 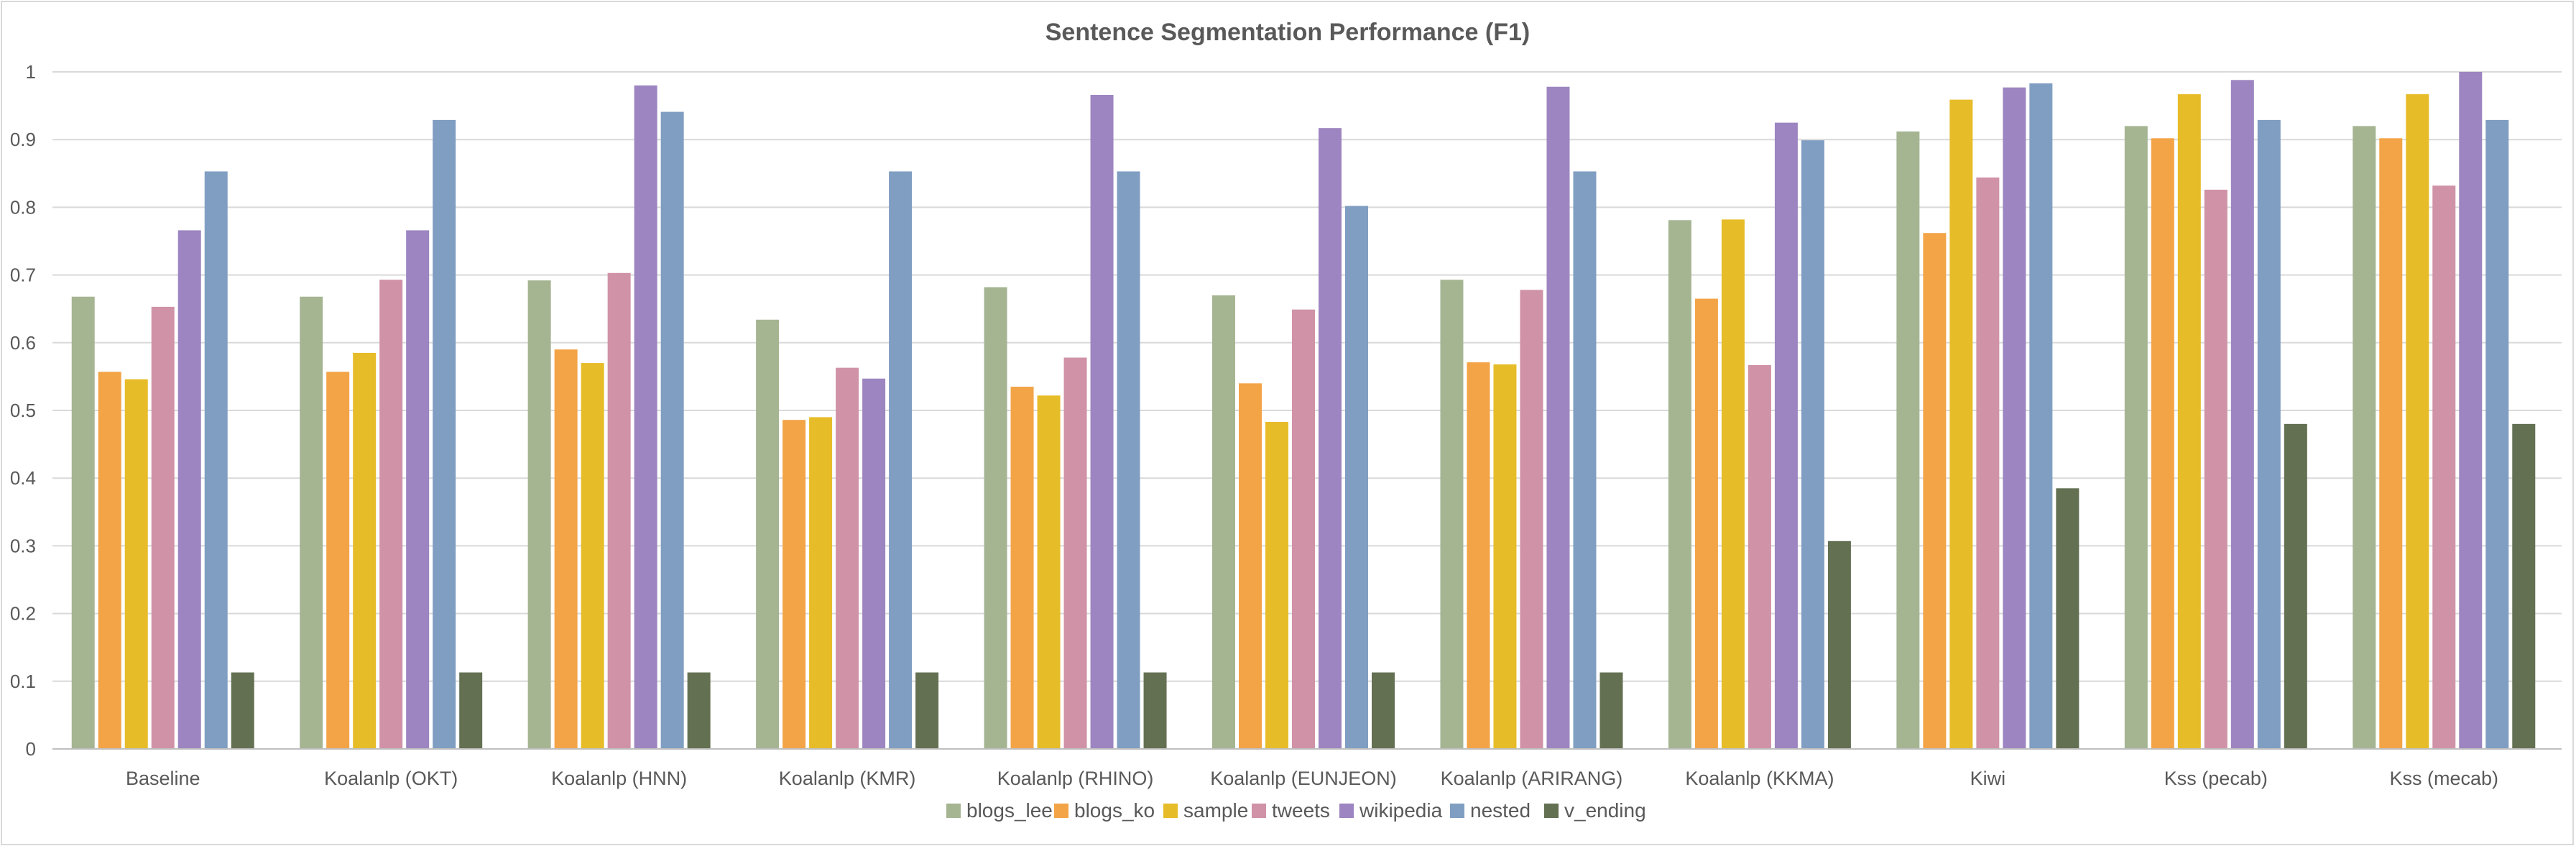 I want to click on x-tick-label: Koalanlp (KMR), so click(x=847, y=778).